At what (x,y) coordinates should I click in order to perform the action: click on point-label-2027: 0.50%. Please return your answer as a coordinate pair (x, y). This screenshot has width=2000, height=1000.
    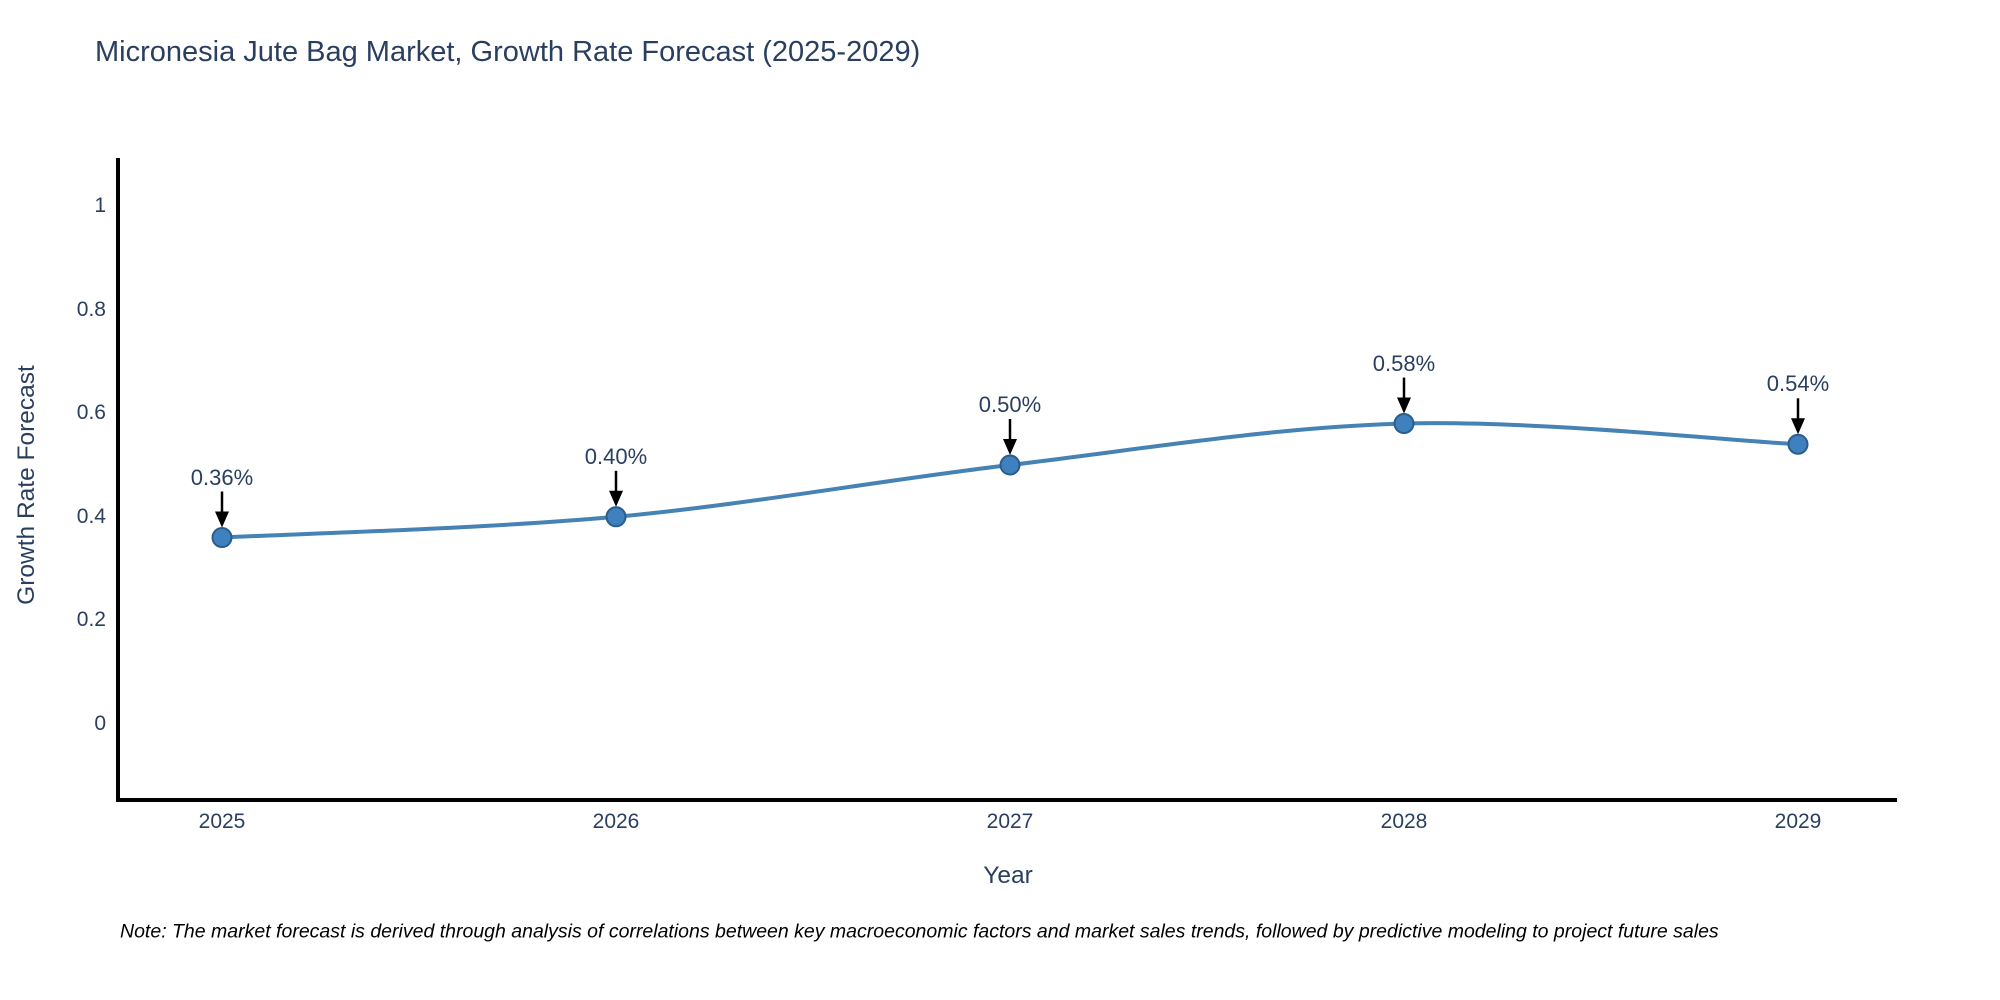
    Looking at the image, I should click on (1010, 404).